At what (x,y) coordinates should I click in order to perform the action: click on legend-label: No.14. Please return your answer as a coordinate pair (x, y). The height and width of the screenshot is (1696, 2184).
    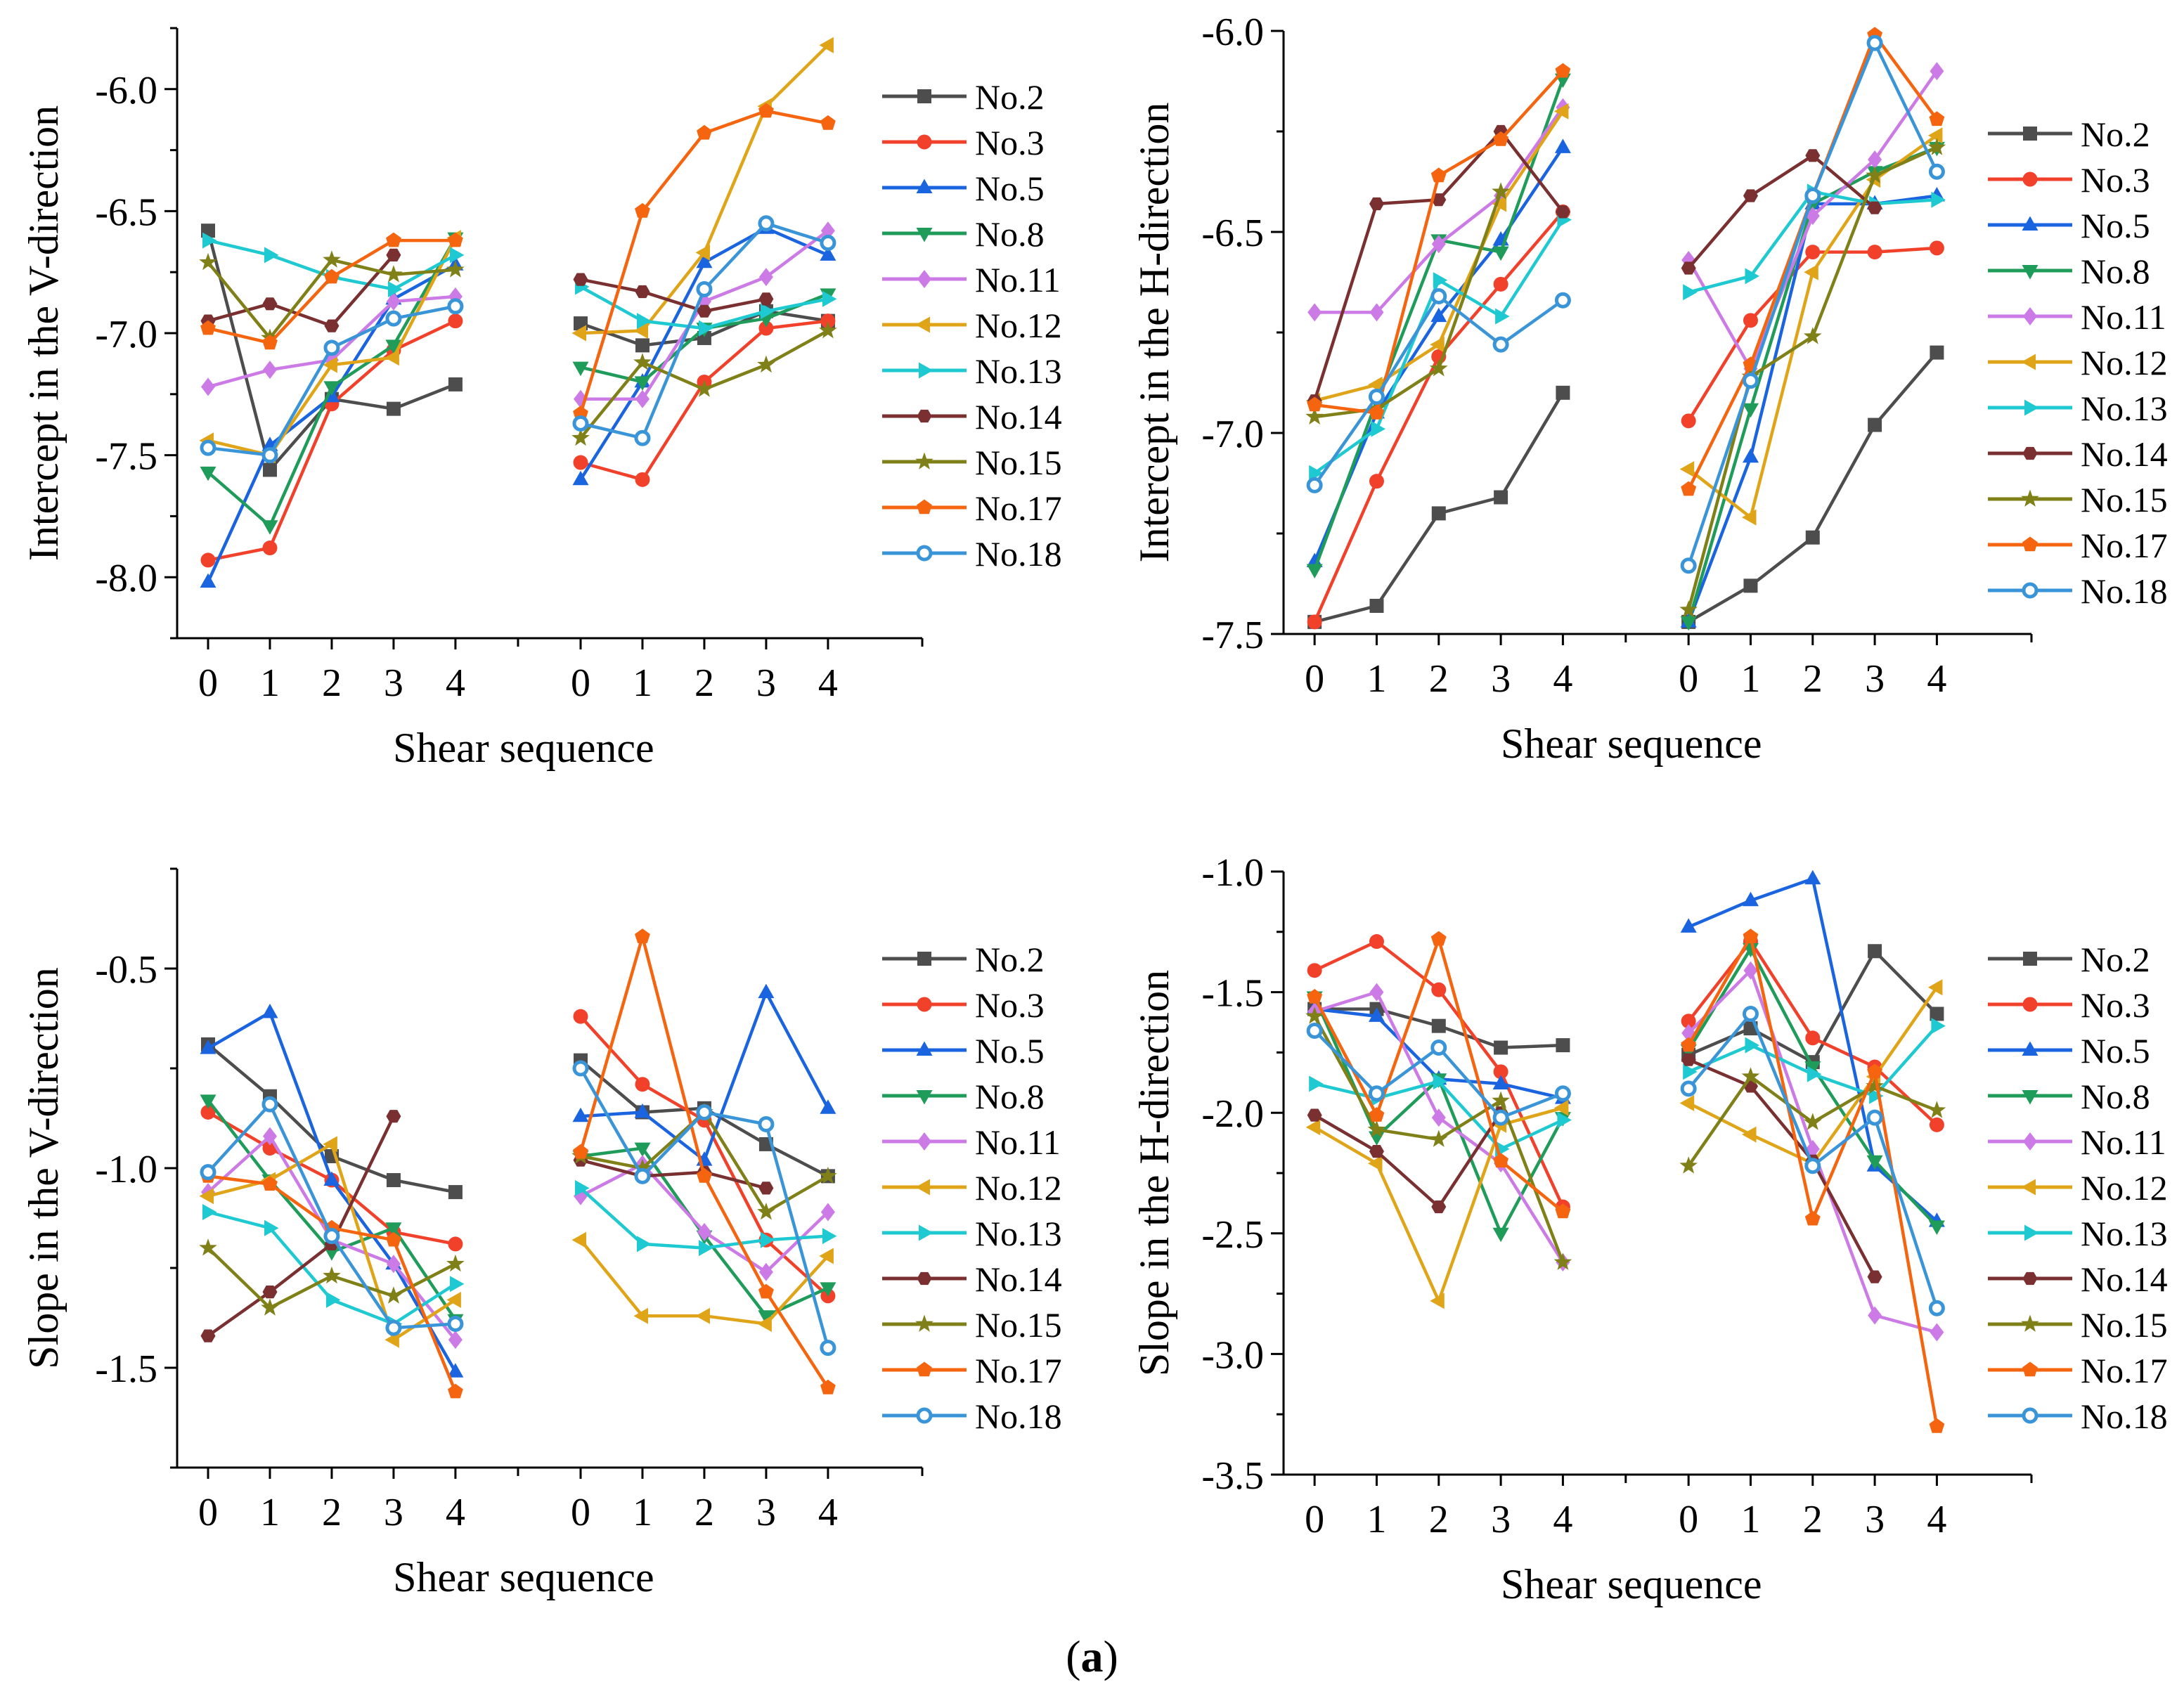
    Looking at the image, I should click on (2124, 454).